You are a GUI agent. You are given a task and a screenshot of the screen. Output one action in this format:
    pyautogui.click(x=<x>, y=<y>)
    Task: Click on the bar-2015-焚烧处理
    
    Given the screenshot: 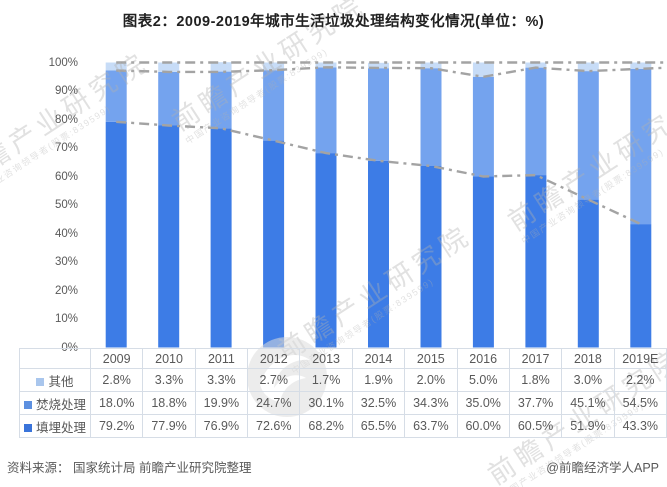 What is the action you would take?
    pyautogui.click(x=431, y=117)
    